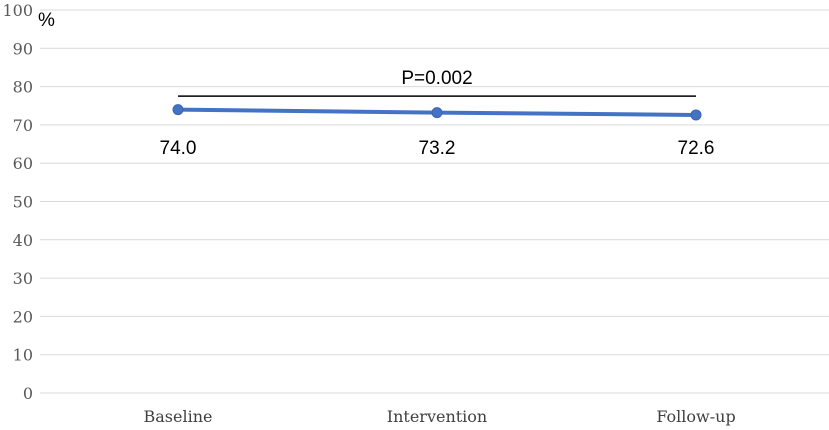 This screenshot has width=829, height=430. Describe the element at coordinates (17, 10) in the screenshot. I see `y-tick-label-100: 100` at that location.